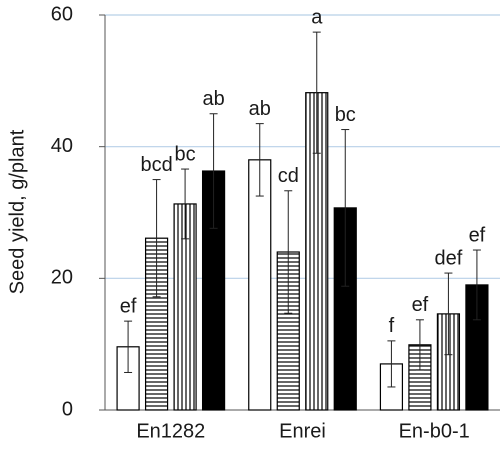 The image size is (500, 451). I want to click on significance-letter: cd, so click(288, 176).